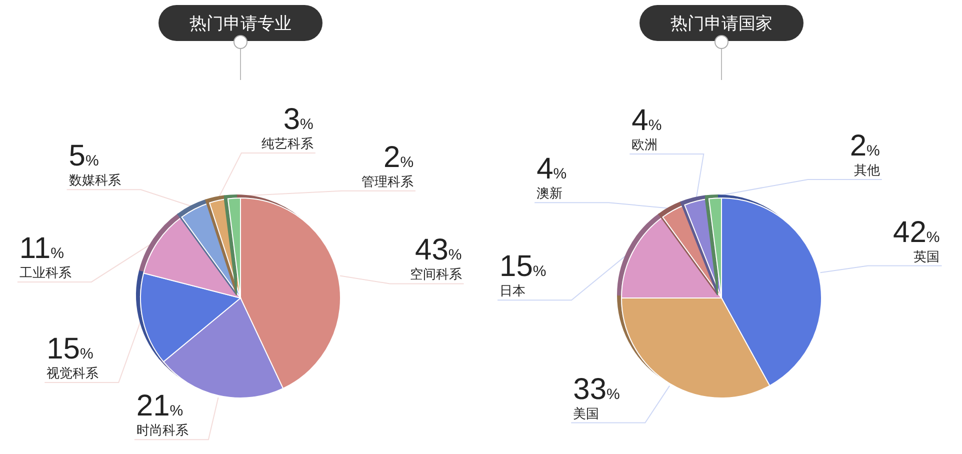 This screenshot has width=962, height=454. What do you see at coordinates (645, 144) in the screenshot?
I see `slice-label: 欧洲` at bounding box center [645, 144].